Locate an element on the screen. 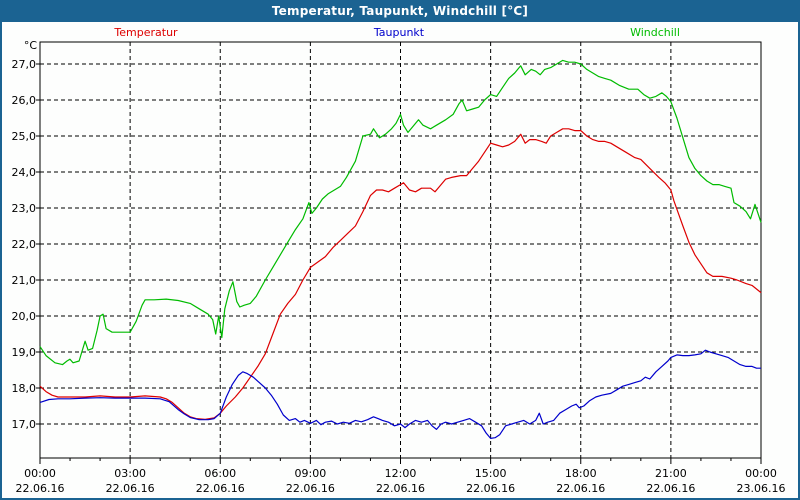 The image size is (800, 500). y-tick-label: 26,0 is located at coordinates (24, 100).